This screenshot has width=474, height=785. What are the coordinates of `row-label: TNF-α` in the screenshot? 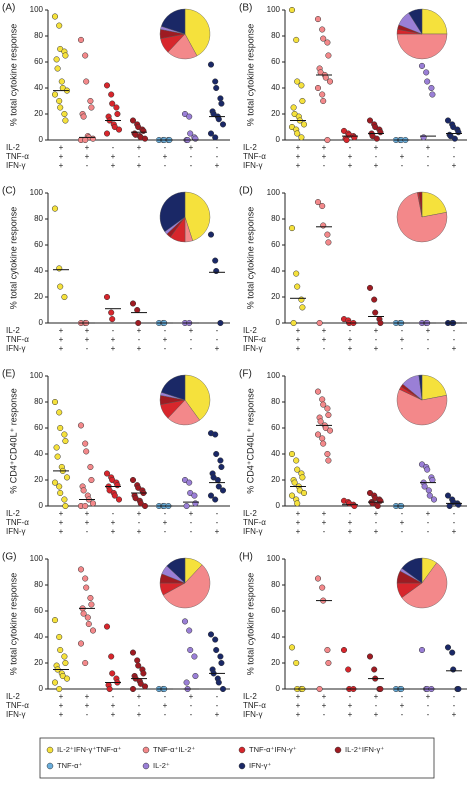 It's located at (254, 156).